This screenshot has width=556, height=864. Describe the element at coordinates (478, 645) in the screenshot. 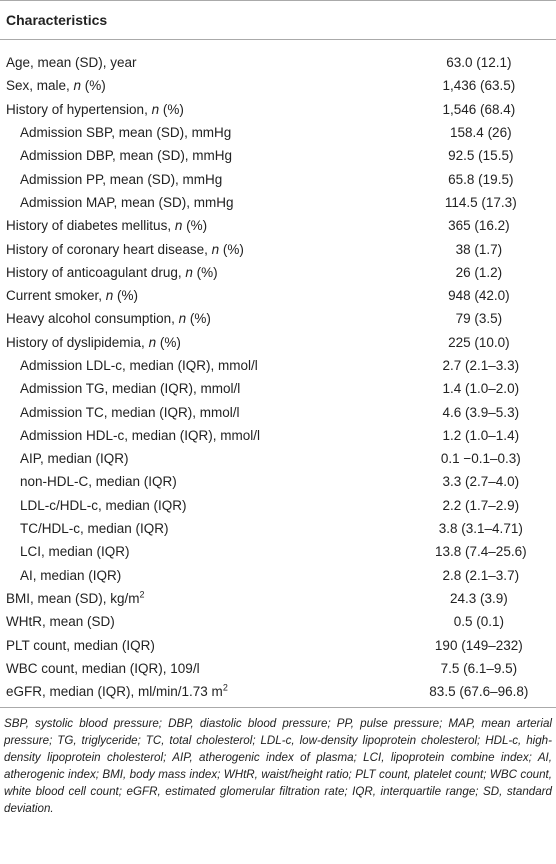

I see `row-value: 190 (149–232)` at that location.